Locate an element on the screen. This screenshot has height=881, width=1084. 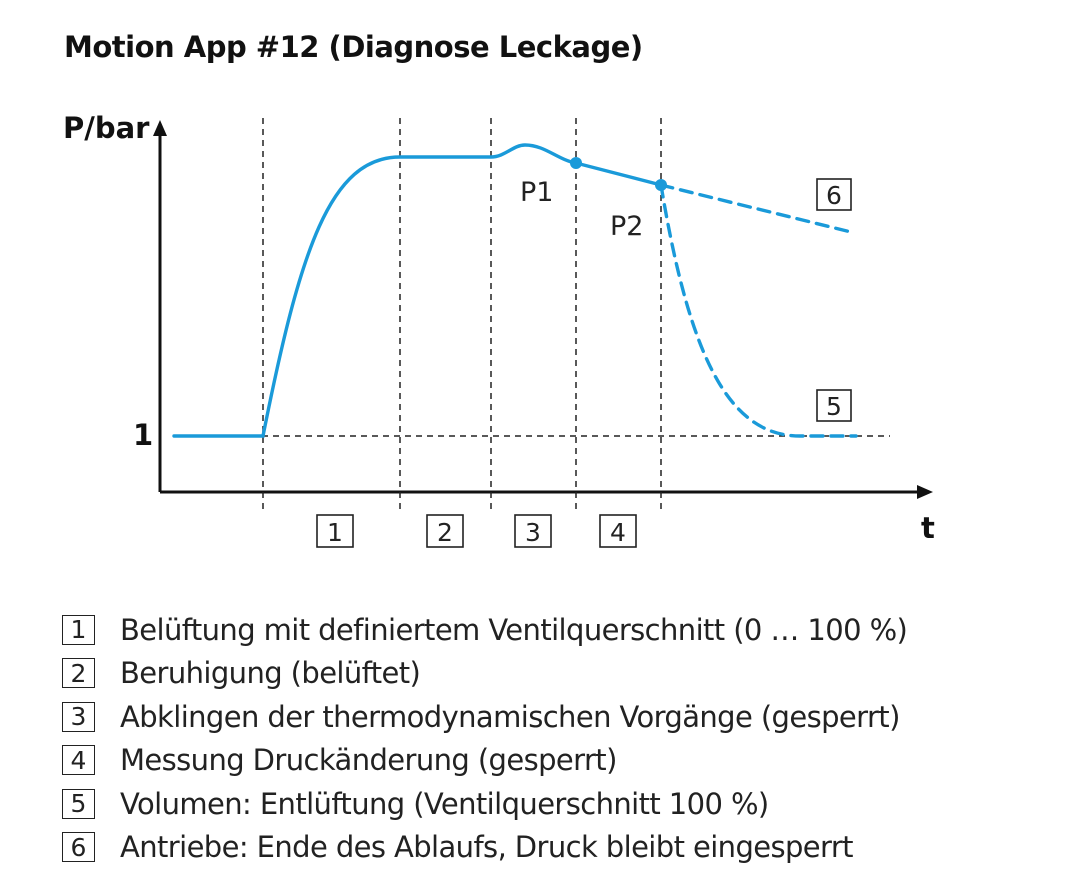
legend-number-box: 2 is located at coordinates (78, 673).